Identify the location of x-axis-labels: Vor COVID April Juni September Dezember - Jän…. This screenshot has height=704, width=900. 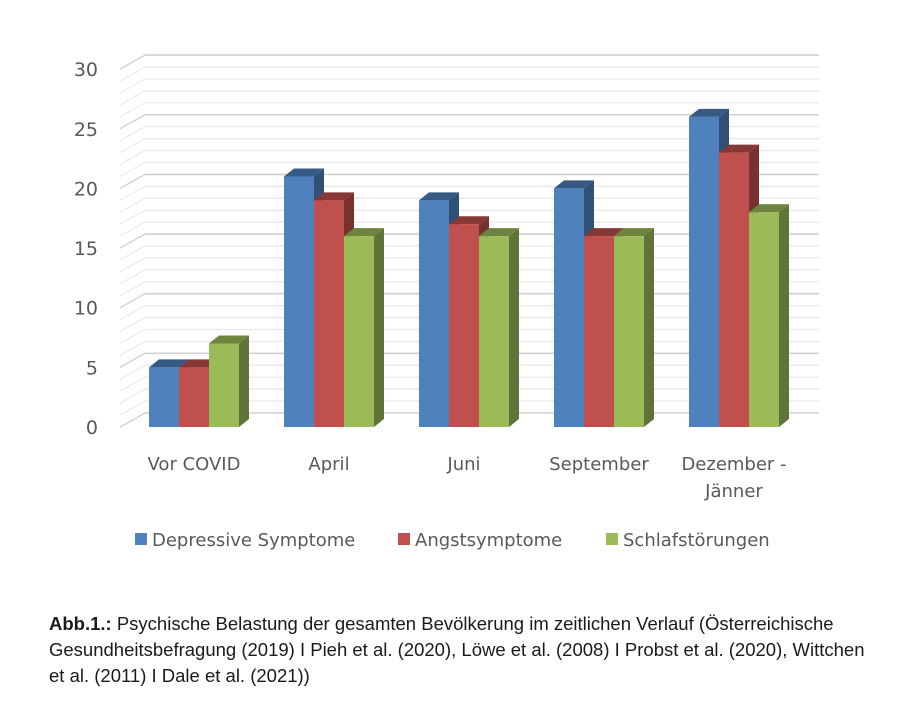
(467, 478).